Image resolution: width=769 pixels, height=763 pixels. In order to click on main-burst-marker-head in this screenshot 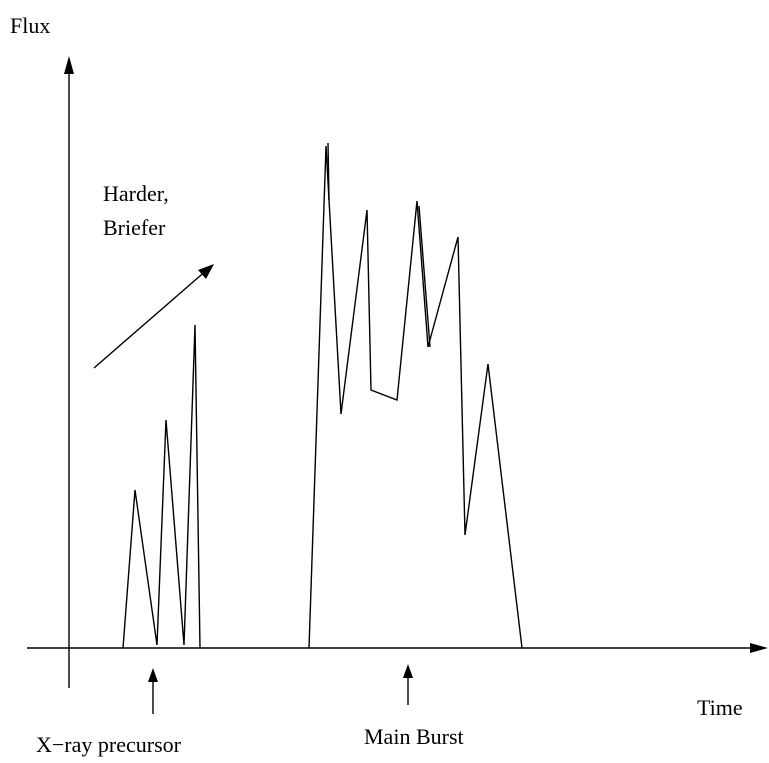, I will do `click(408, 671)`.